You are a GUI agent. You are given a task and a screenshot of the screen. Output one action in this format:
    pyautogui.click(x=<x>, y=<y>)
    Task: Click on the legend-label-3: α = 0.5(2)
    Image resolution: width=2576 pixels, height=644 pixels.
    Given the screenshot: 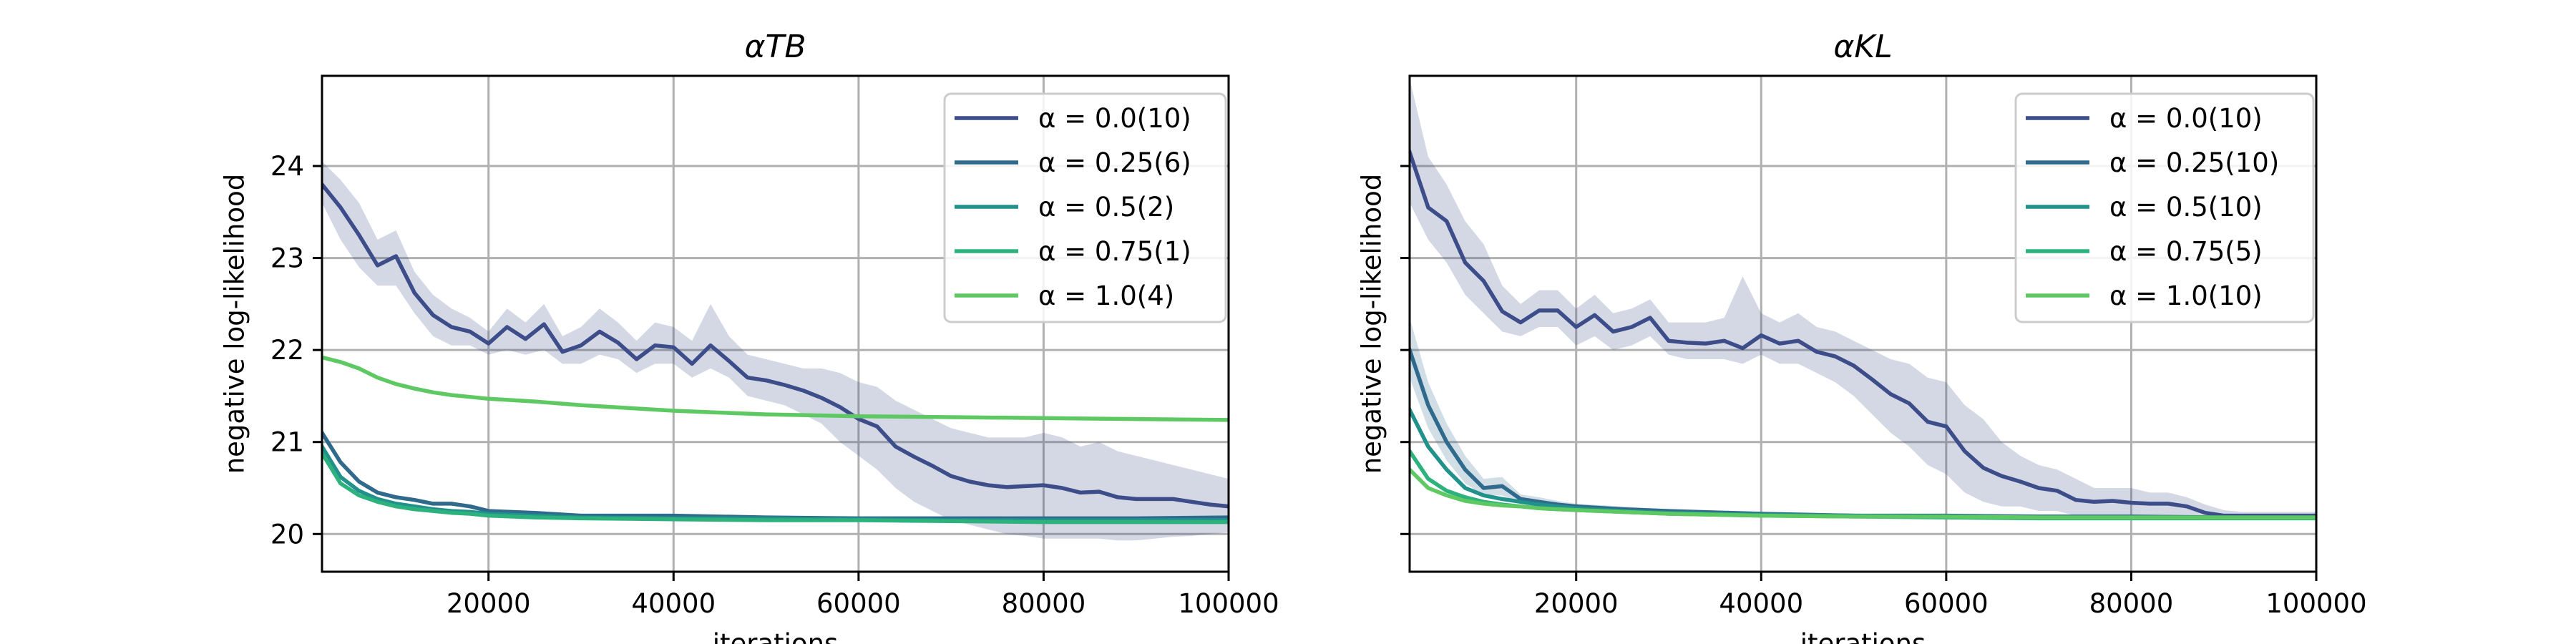 What is the action you would take?
    pyautogui.click(x=1106, y=208)
    